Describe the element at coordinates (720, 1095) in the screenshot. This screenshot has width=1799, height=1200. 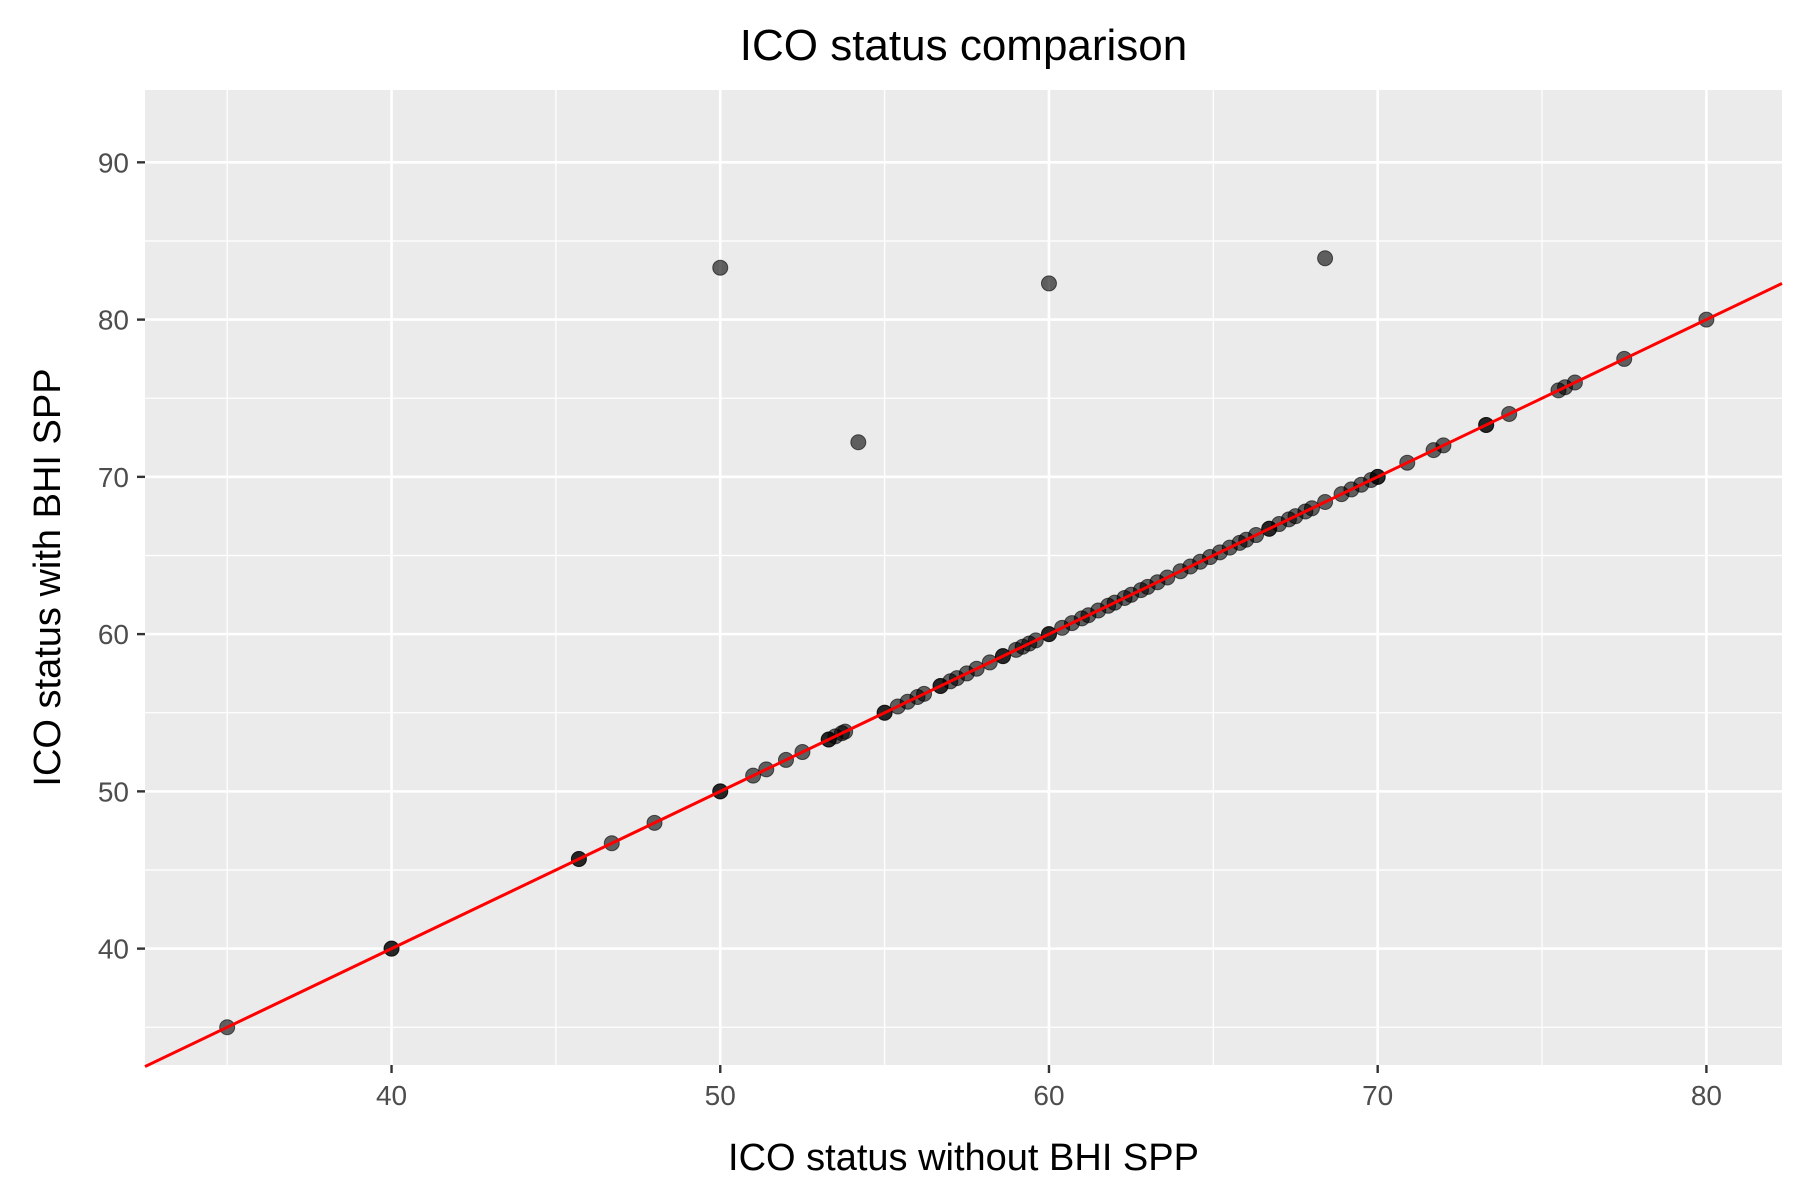
I see `x-tick-label: 50` at that location.